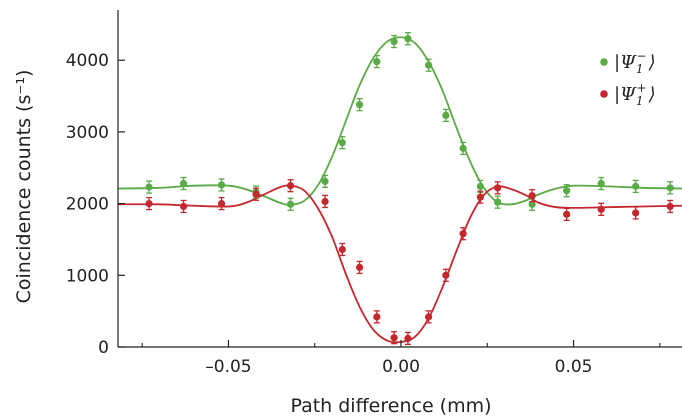  I want to click on y-axis-title: Coincidence counts (s⁻¹), so click(24, 187).